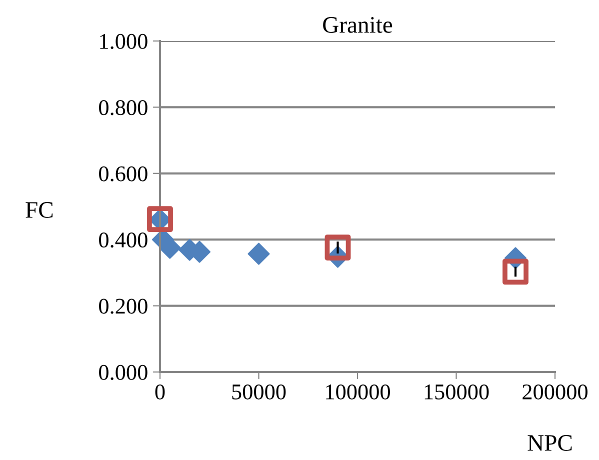 This screenshot has height=460, width=599. What do you see at coordinates (123, 372) in the screenshot?
I see `y-tick-label: 0.000` at bounding box center [123, 372].